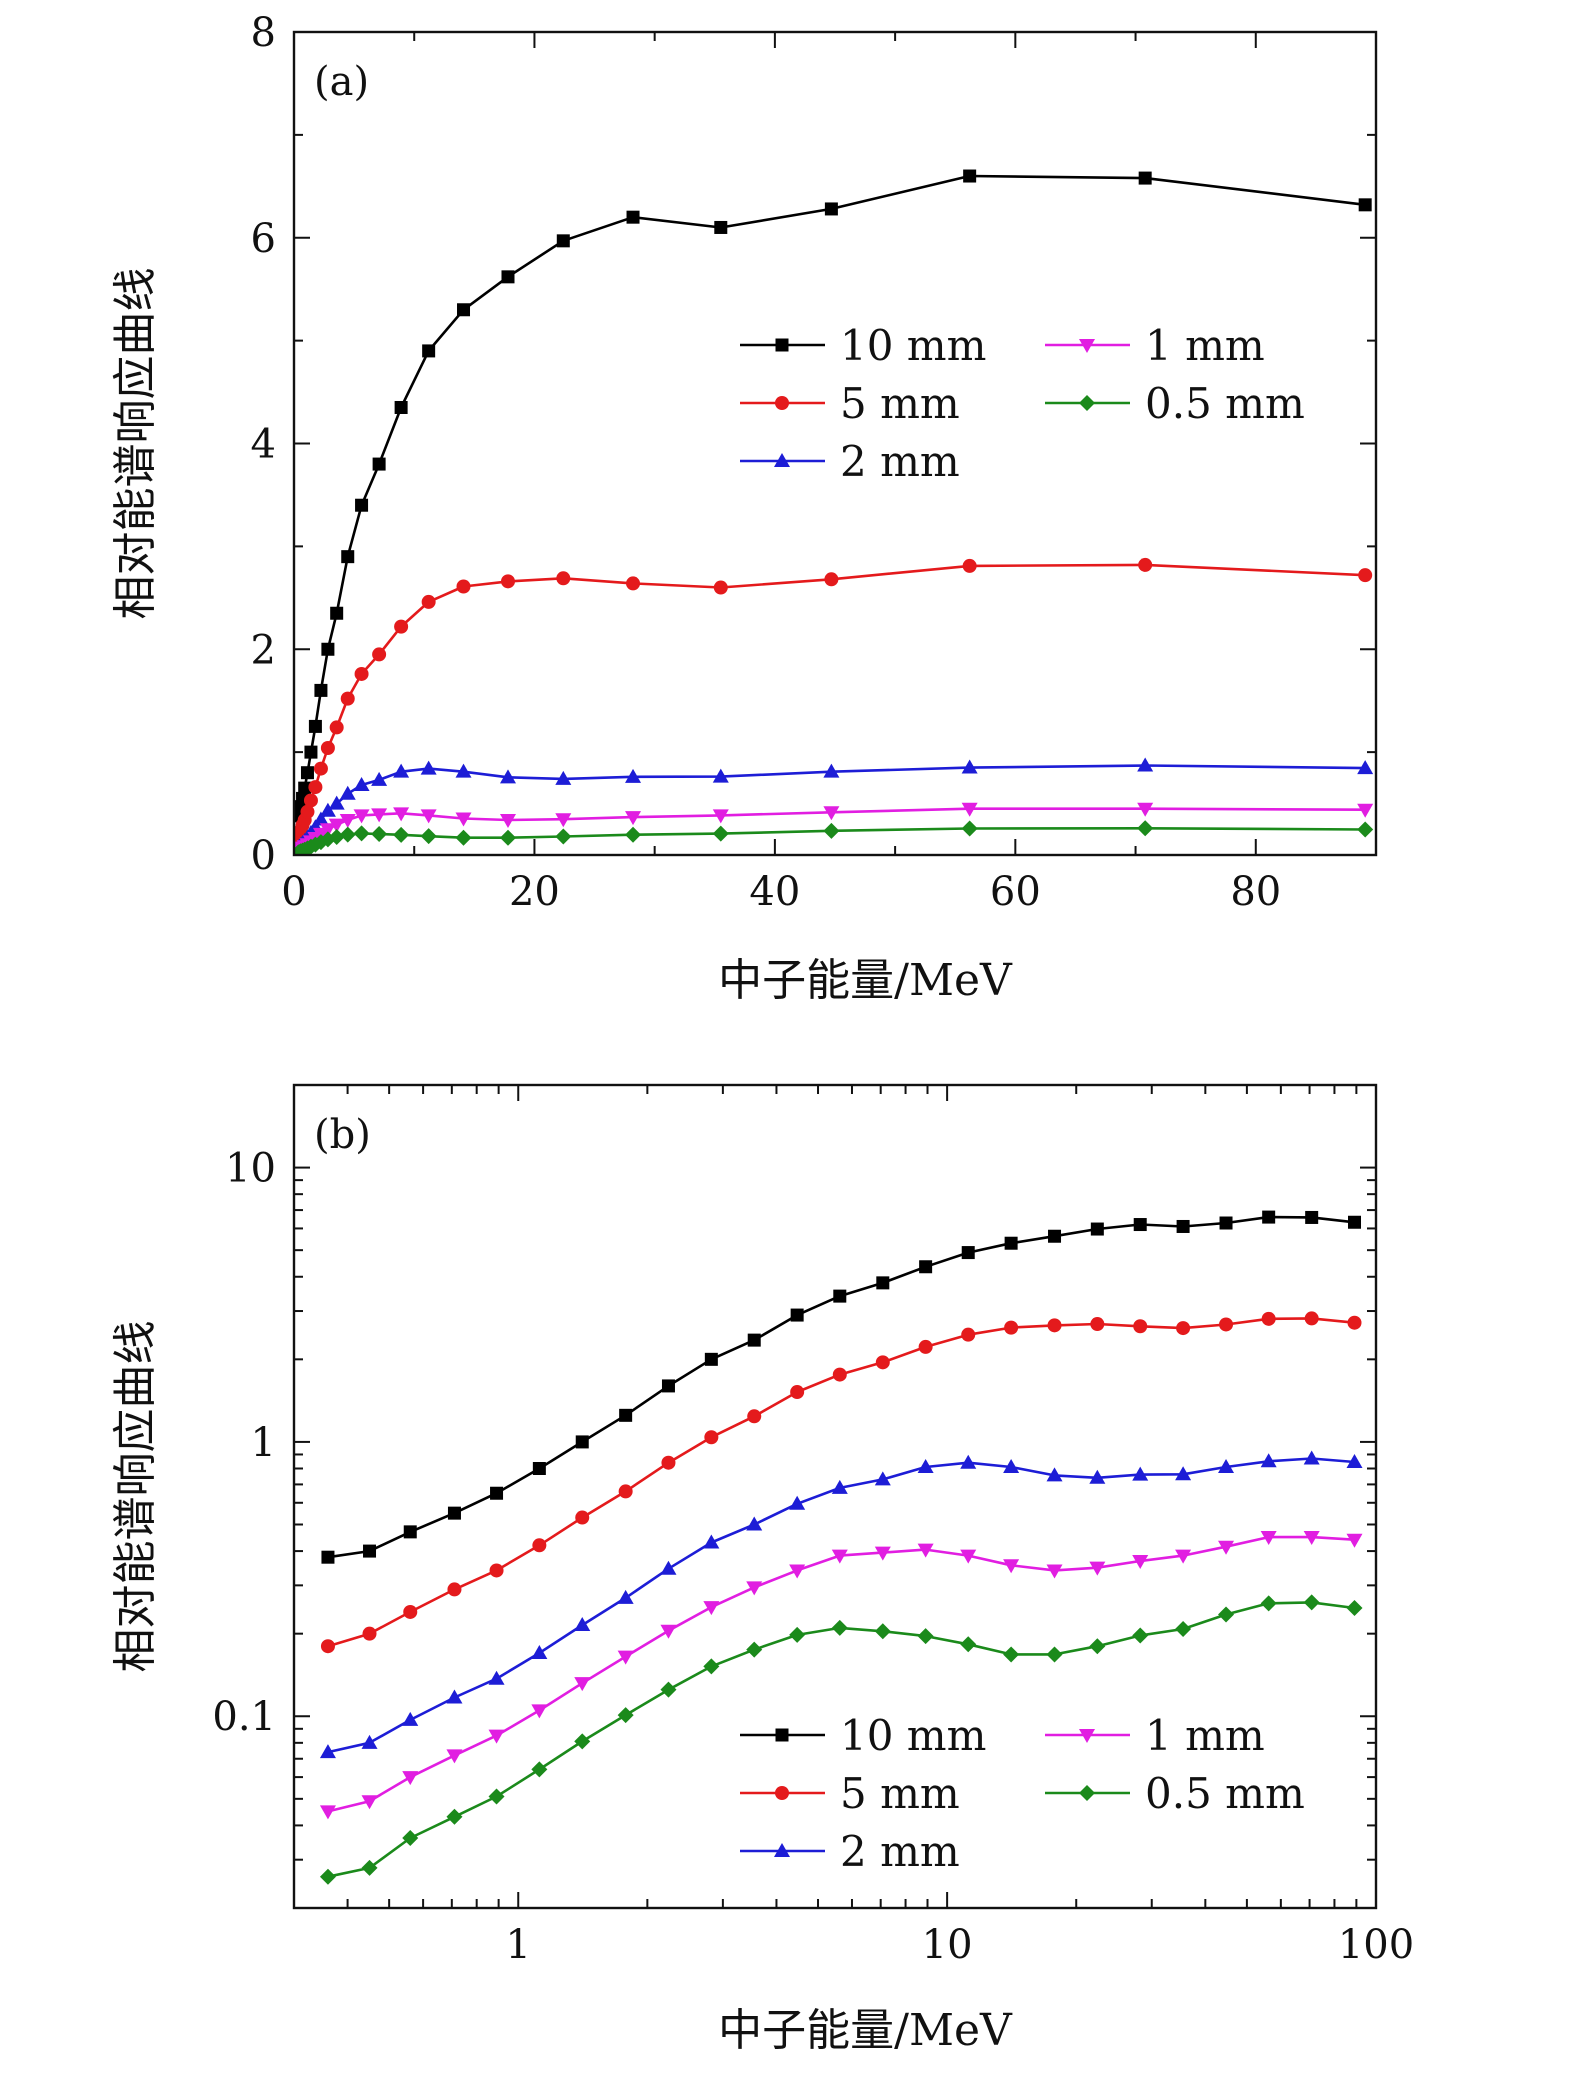 The image size is (1575, 2077). I want to click on y-tick-label: 1, so click(263, 1443).